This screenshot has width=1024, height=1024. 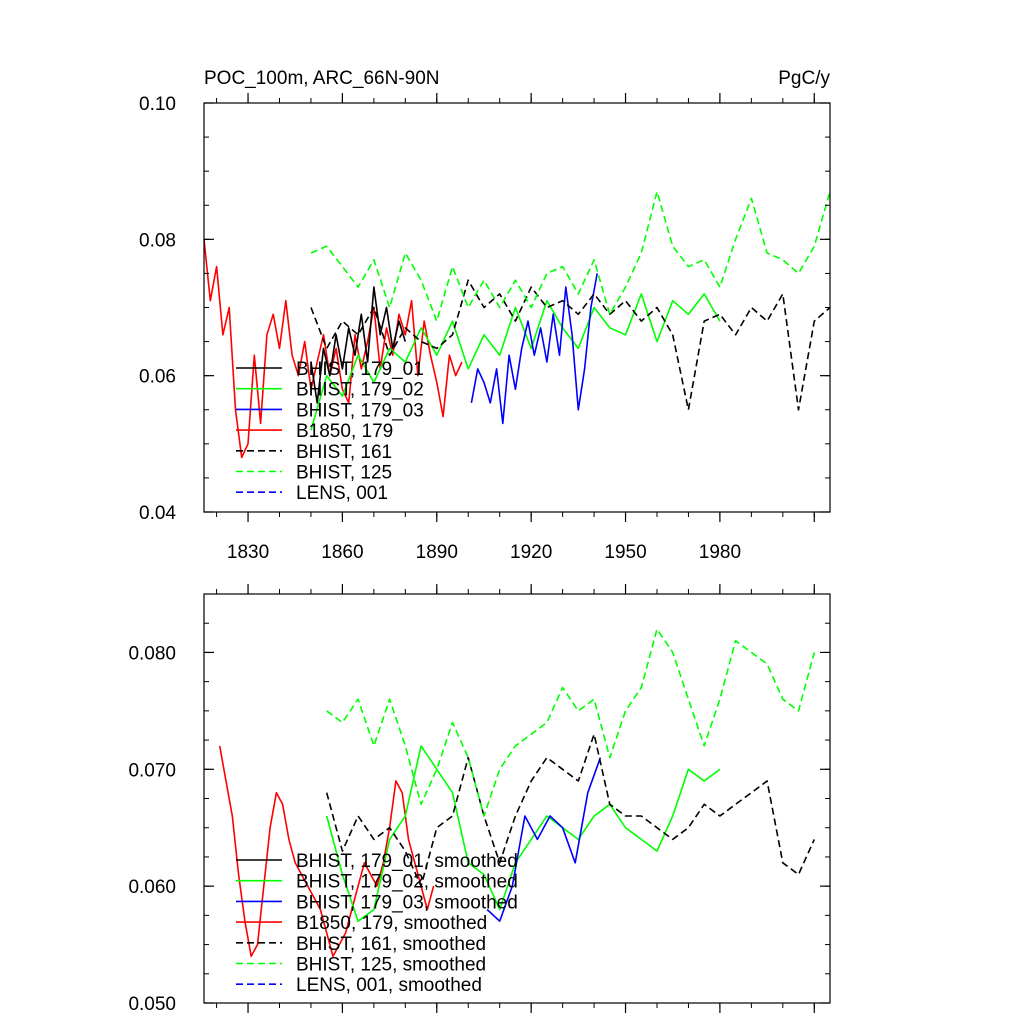 I want to click on bottom-legend-label: BHIST, 125, smoothed, so click(x=391, y=965).